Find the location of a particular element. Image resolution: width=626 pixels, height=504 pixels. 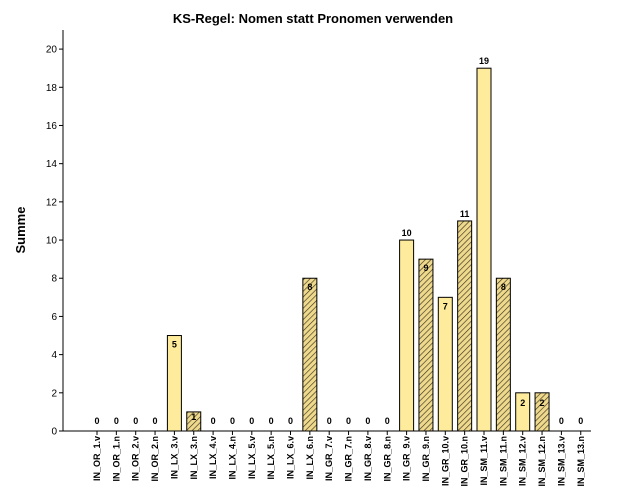

y-tick-label: 18 is located at coordinates (52, 88).